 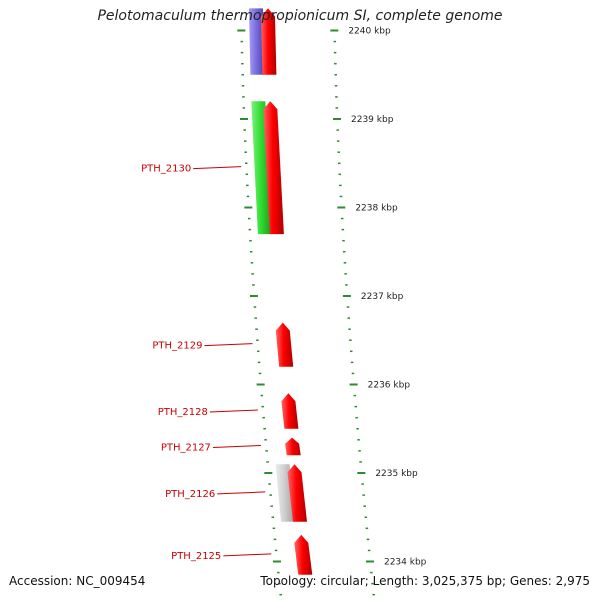 I want to click on gene-label: PTH_2130, so click(x=166, y=169).